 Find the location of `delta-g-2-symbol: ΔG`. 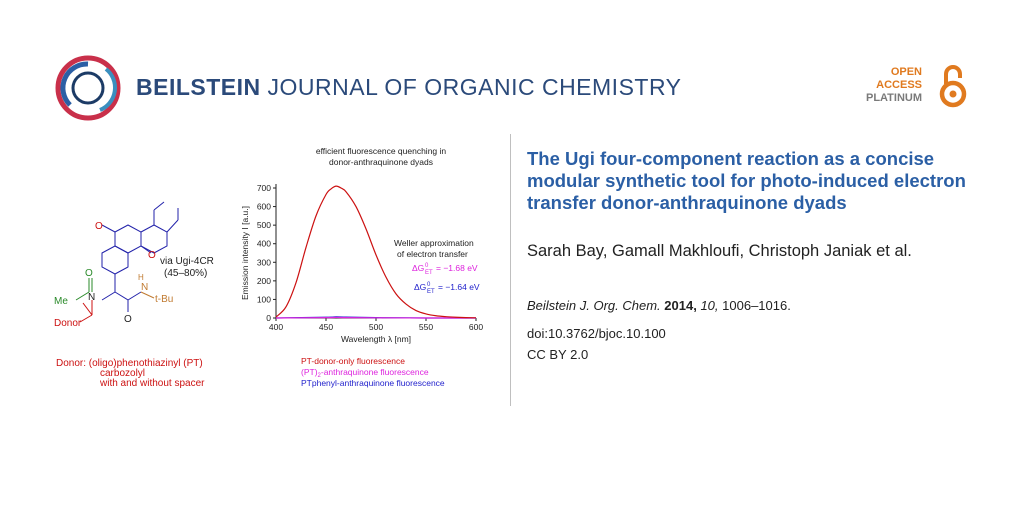

delta-g-2-symbol: ΔG is located at coordinates (420, 287).